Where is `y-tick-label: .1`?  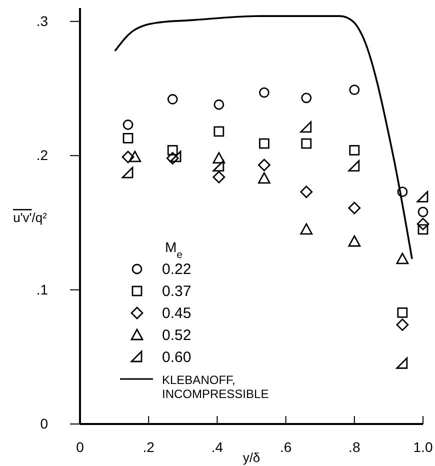 y-tick-label: .1 is located at coordinates (42, 289).